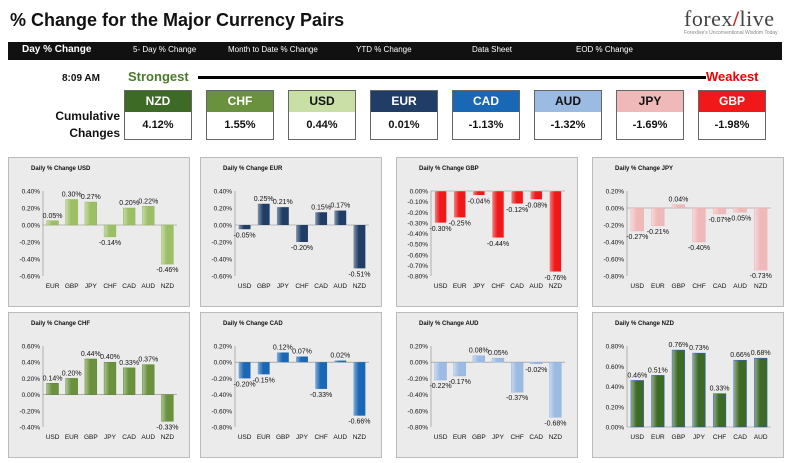  What do you see at coordinates (699, 248) in the screenshot?
I see `data-label: -0.40%` at bounding box center [699, 248].